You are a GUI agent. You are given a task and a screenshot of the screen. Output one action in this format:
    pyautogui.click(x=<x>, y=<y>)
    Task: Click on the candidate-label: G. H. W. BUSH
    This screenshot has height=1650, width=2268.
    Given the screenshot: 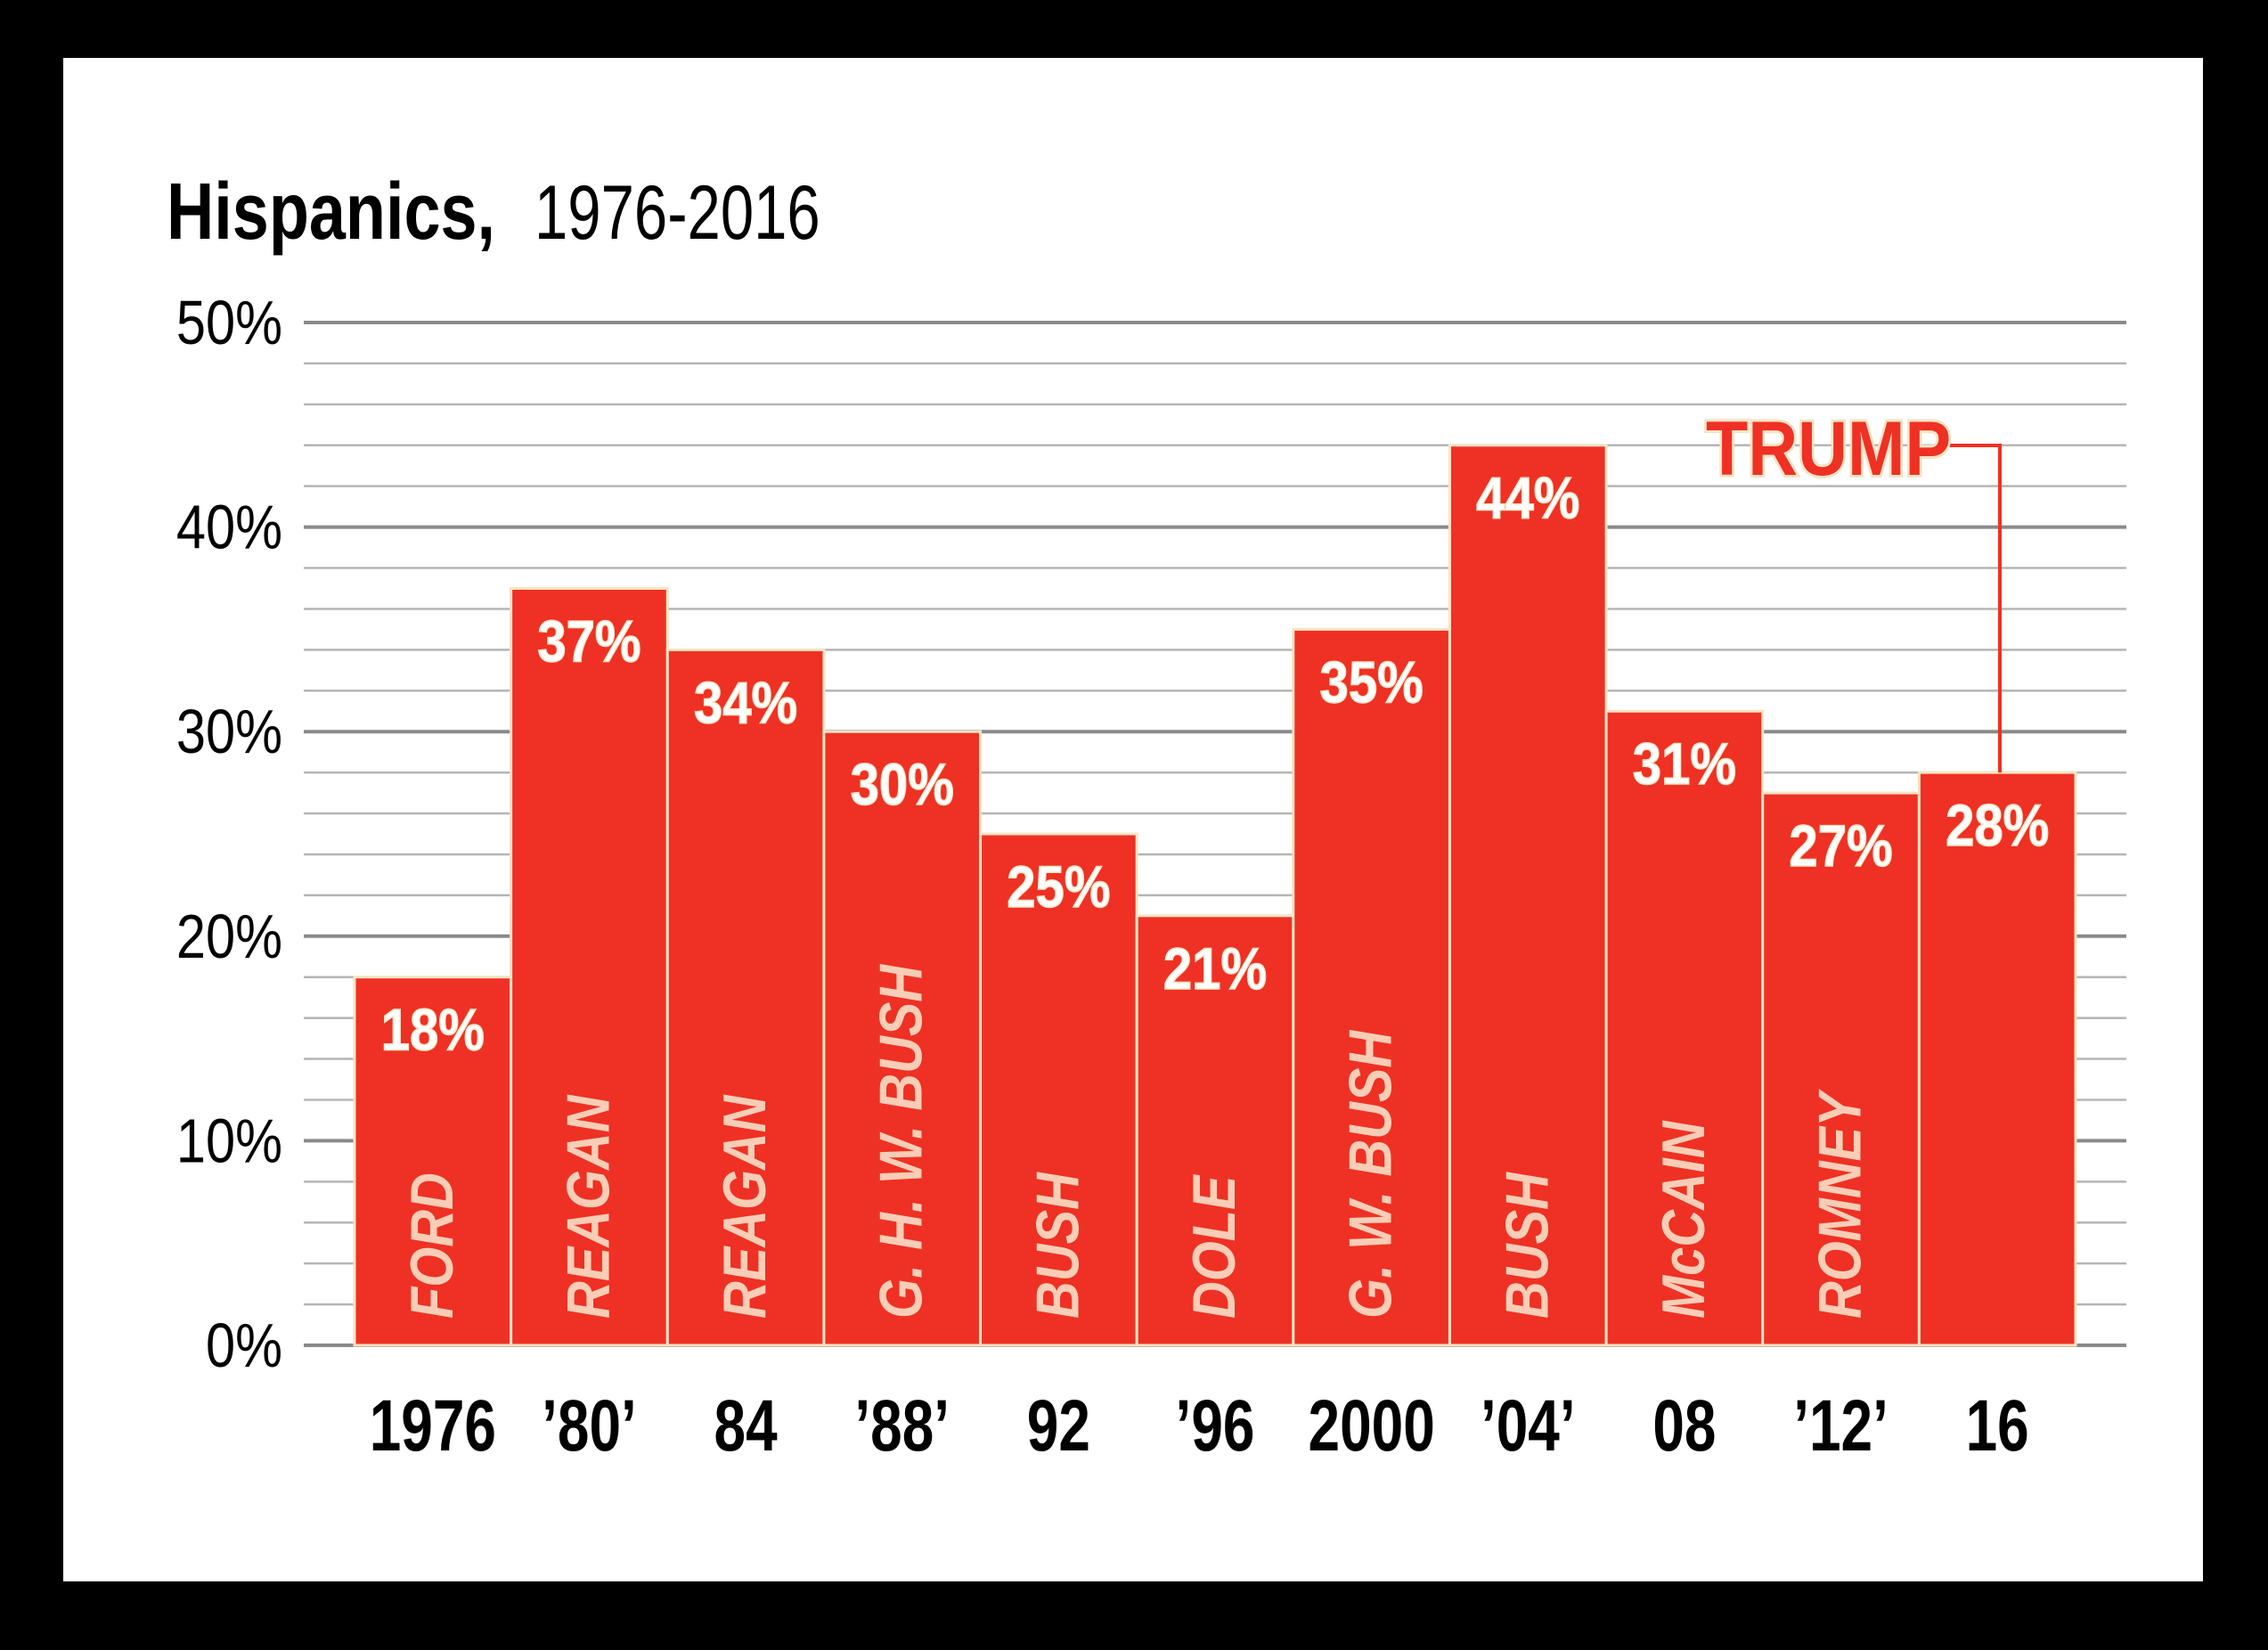 What is the action you would take?
    pyautogui.click(x=901, y=1141)
    